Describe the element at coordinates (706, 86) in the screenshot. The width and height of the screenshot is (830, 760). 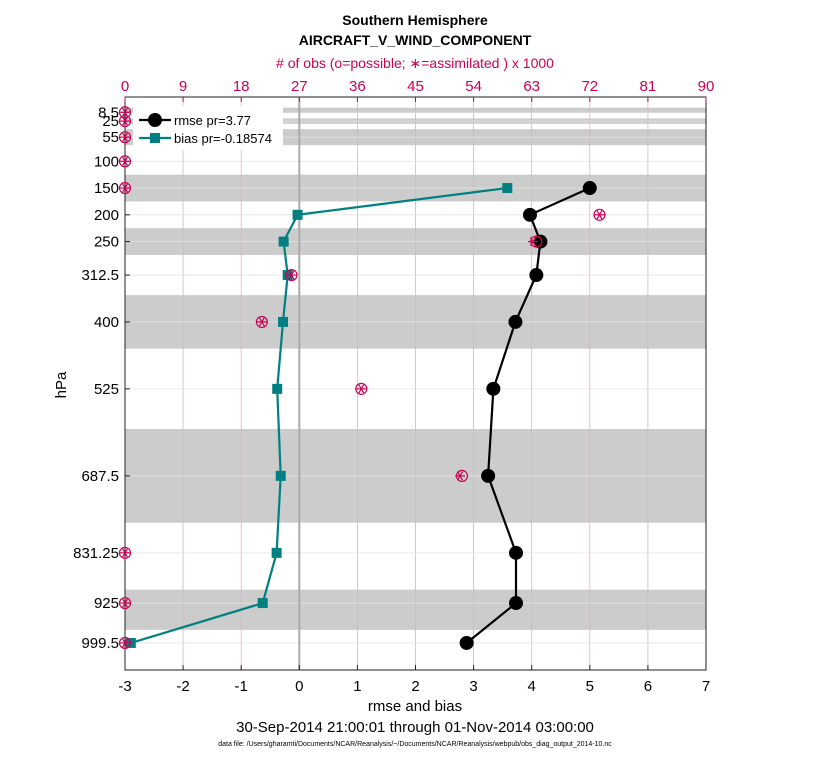
I see `top-tick-label: 90` at that location.